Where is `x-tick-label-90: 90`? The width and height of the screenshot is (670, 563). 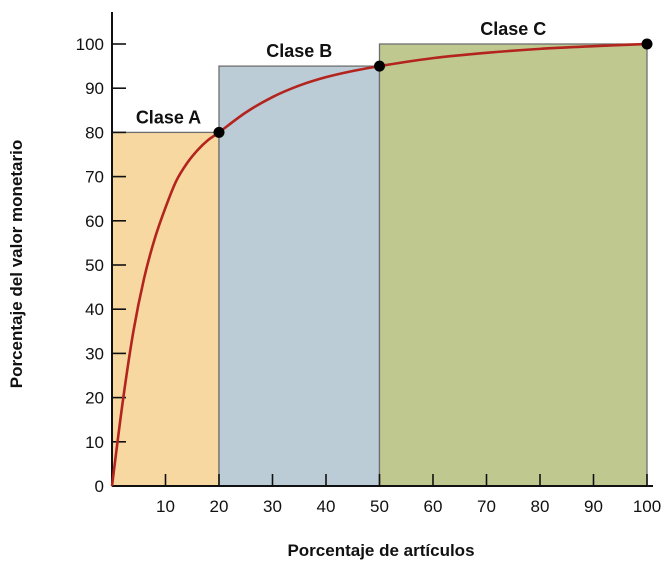 x-tick-label-90: 90 is located at coordinates (593, 506).